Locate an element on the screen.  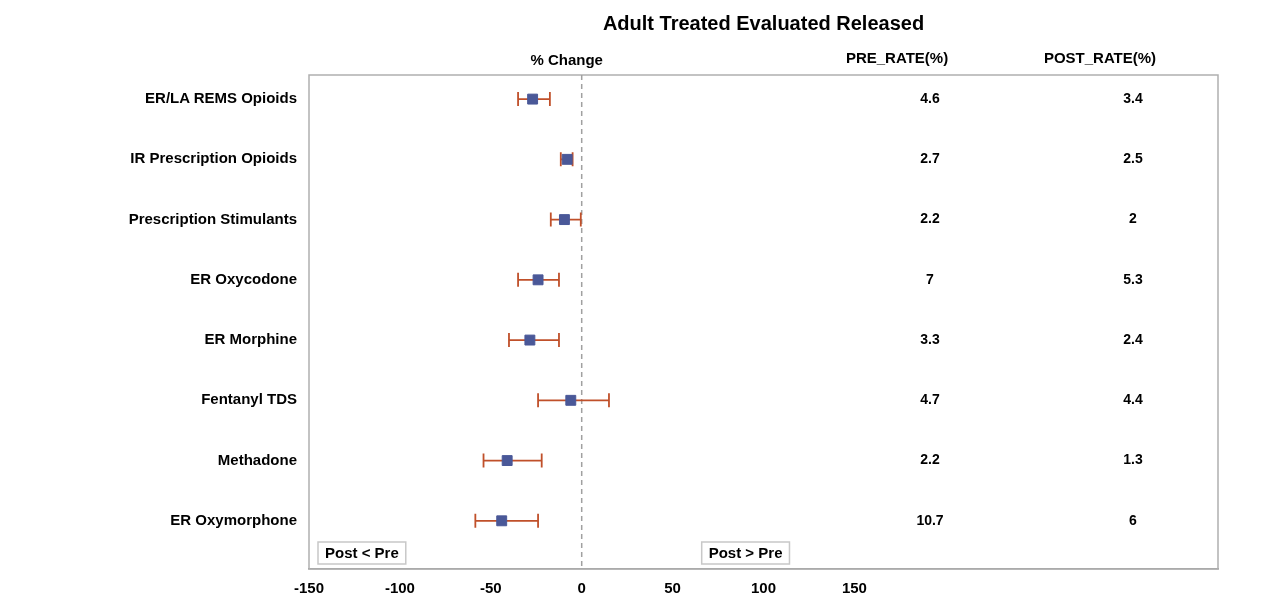
y-tick-label: Prescription Stimulants is located at coordinates (212, 218).